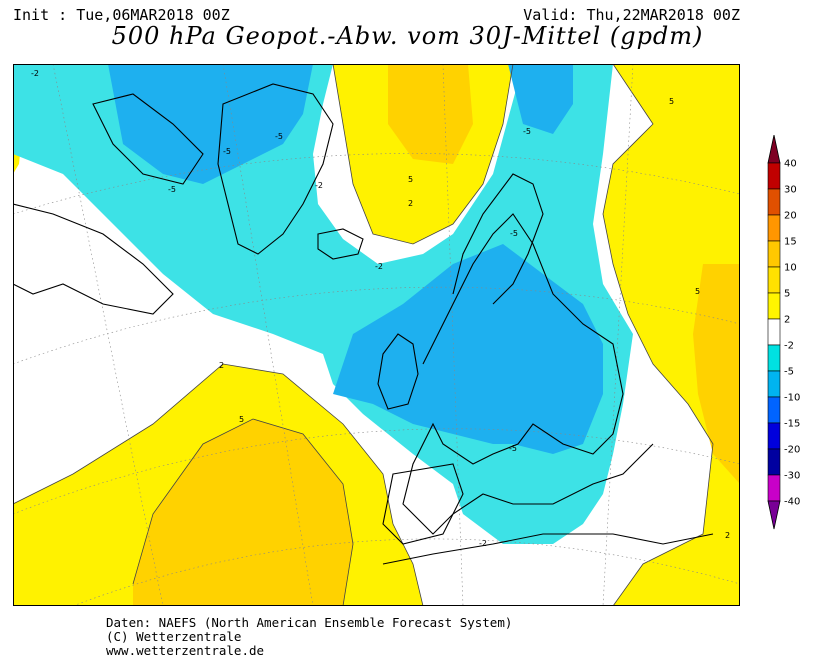 This screenshot has height=671, width=815. Describe the element at coordinates (671, 335) in the screenshot. I see `positive-anomaly-area-east` at that location.